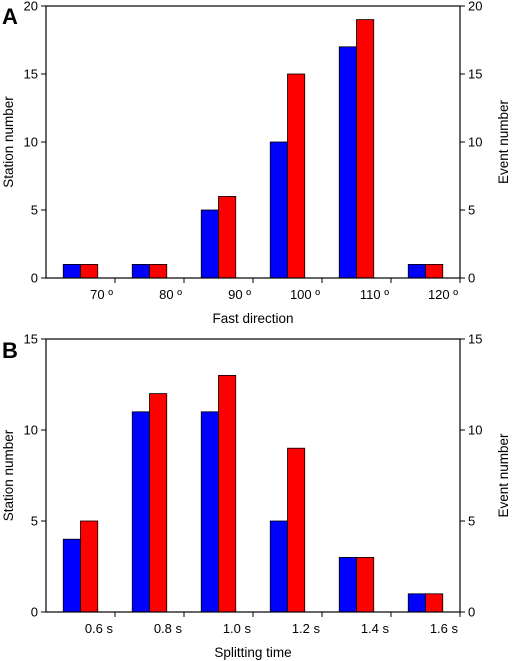 Image resolution: width=512 pixels, height=661 pixels. I want to click on panel-a-ytick-label-right: 5, so click(471, 210).